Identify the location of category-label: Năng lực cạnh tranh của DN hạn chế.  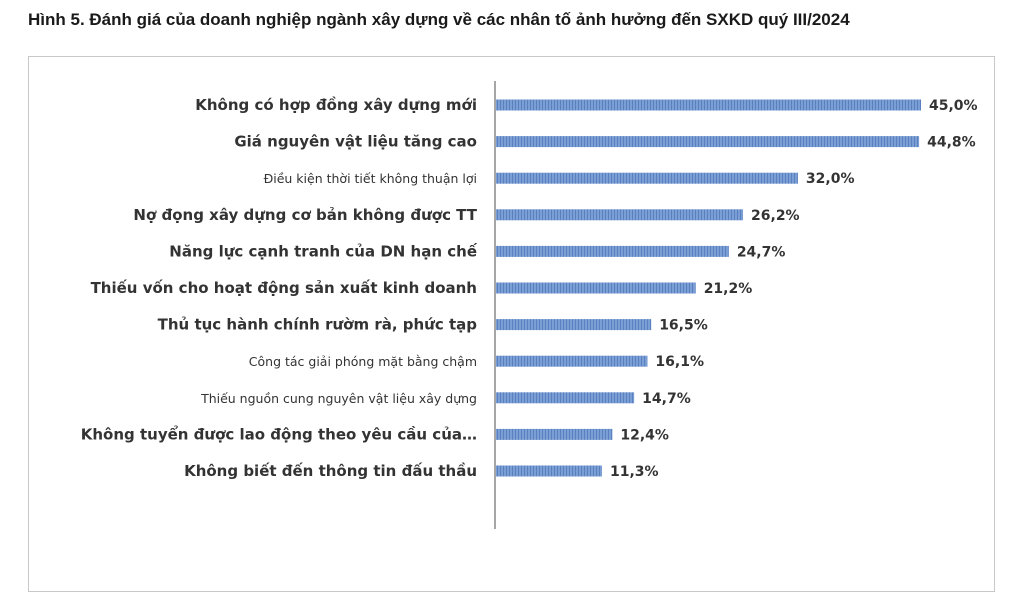
(323, 250).